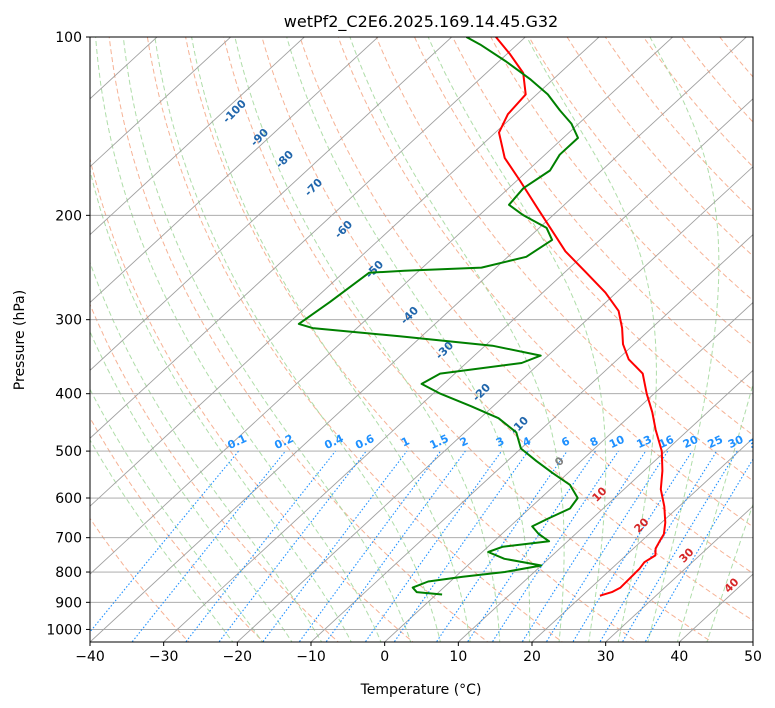 The image size is (775, 708). Describe the element at coordinates (64, 630) in the screenshot. I see `y-tick-label: 1000` at that location.